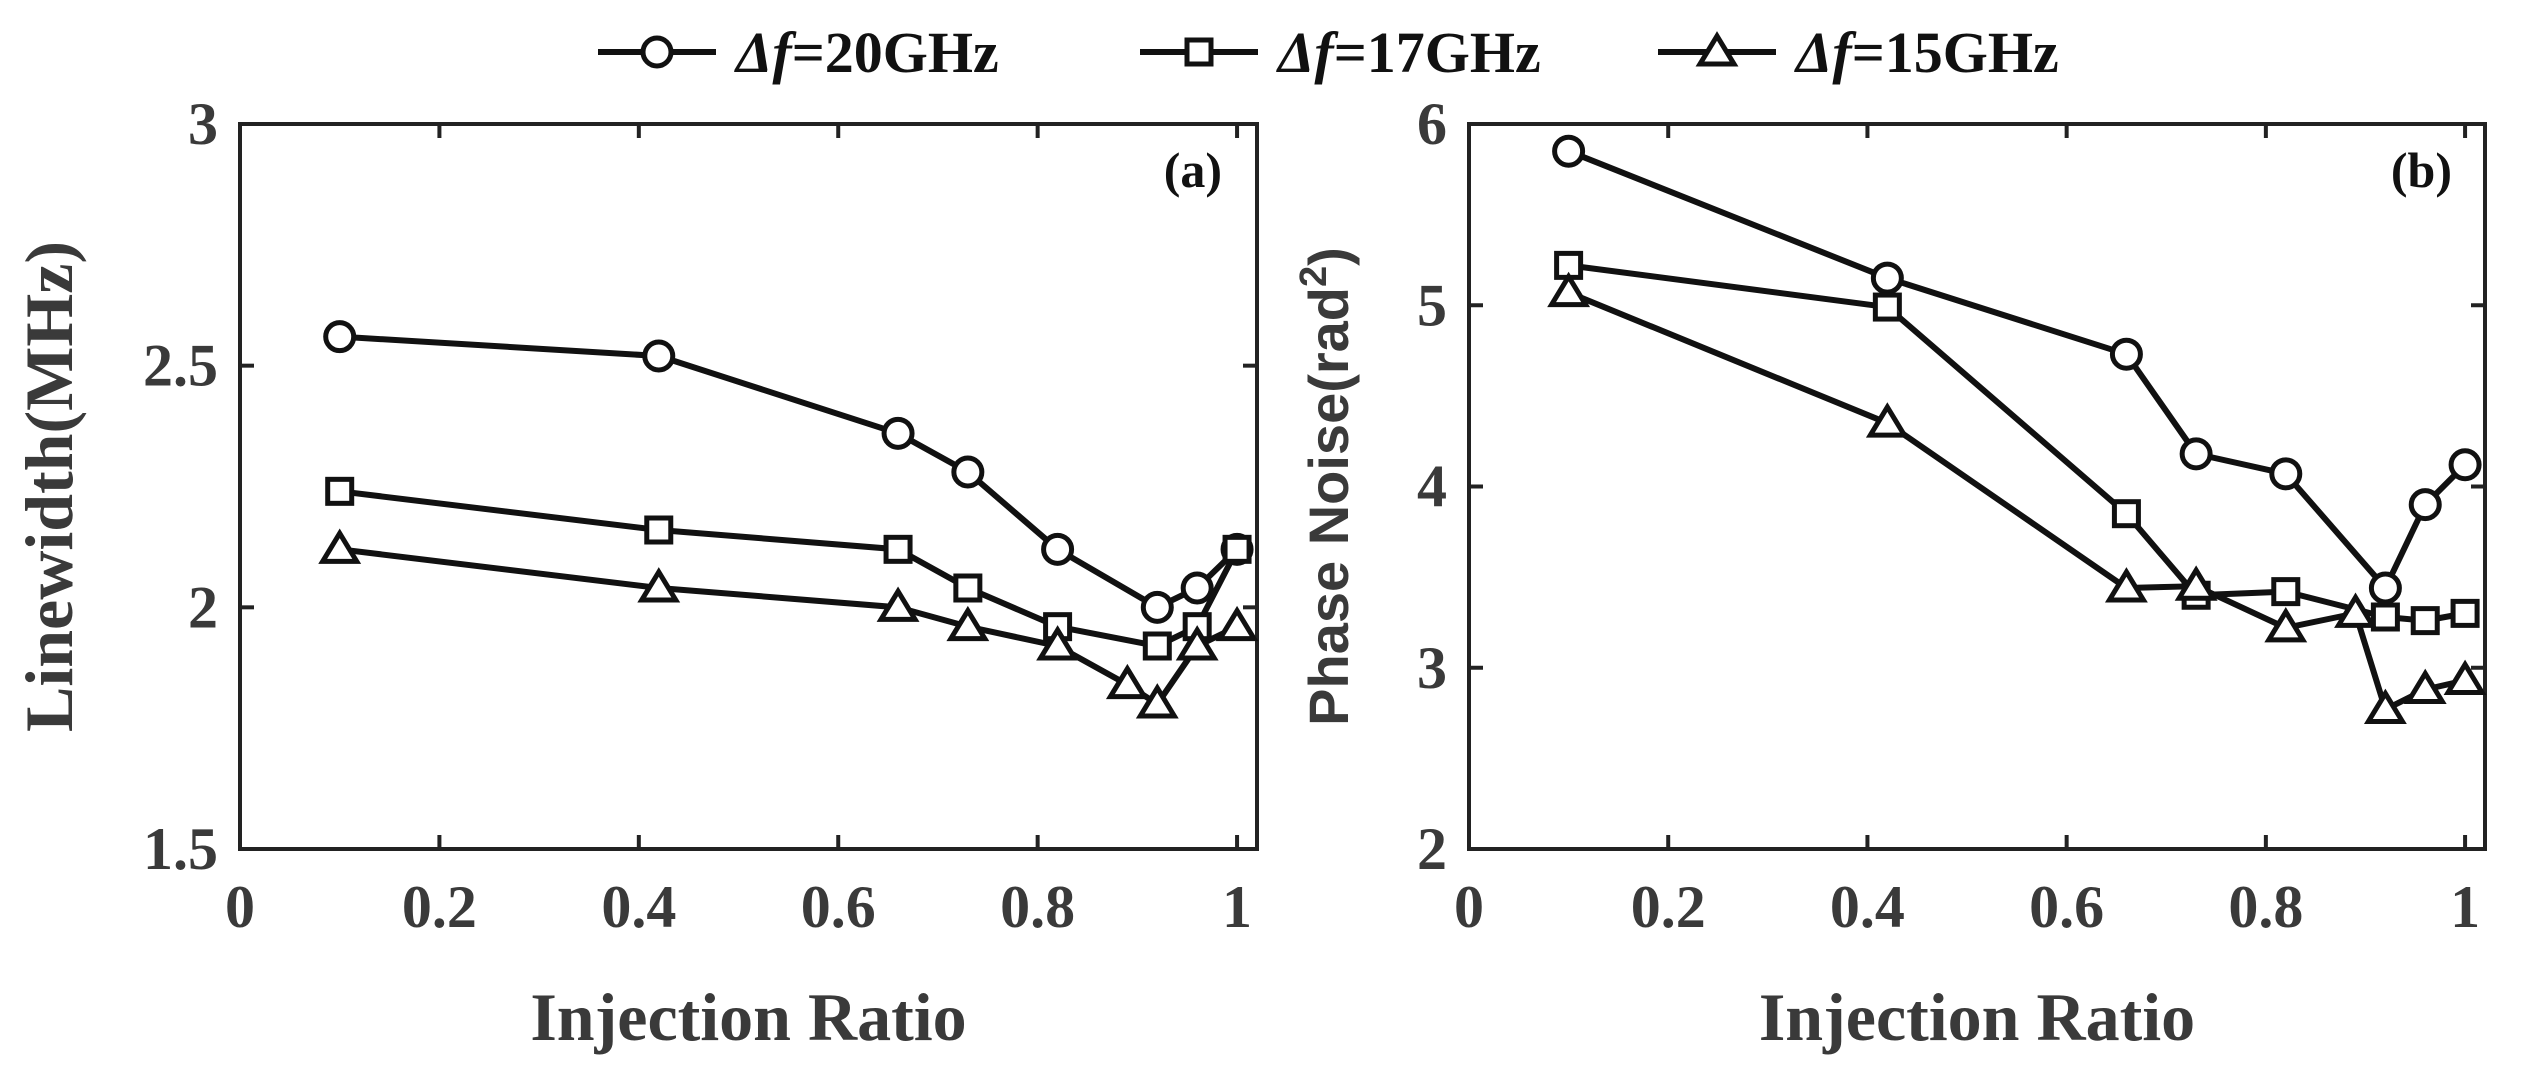  Describe the element at coordinates (2016, 501) in the screenshot. I see `series-line-triangle` at that location.